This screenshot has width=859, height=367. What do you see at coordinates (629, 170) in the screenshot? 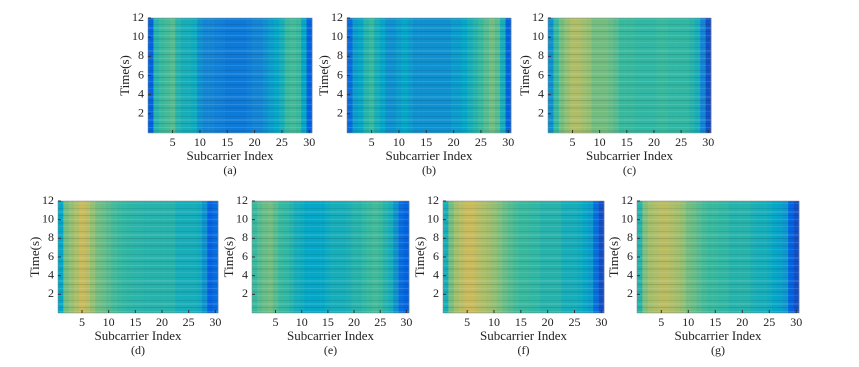
I see `caption: (c)` at bounding box center [629, 170].